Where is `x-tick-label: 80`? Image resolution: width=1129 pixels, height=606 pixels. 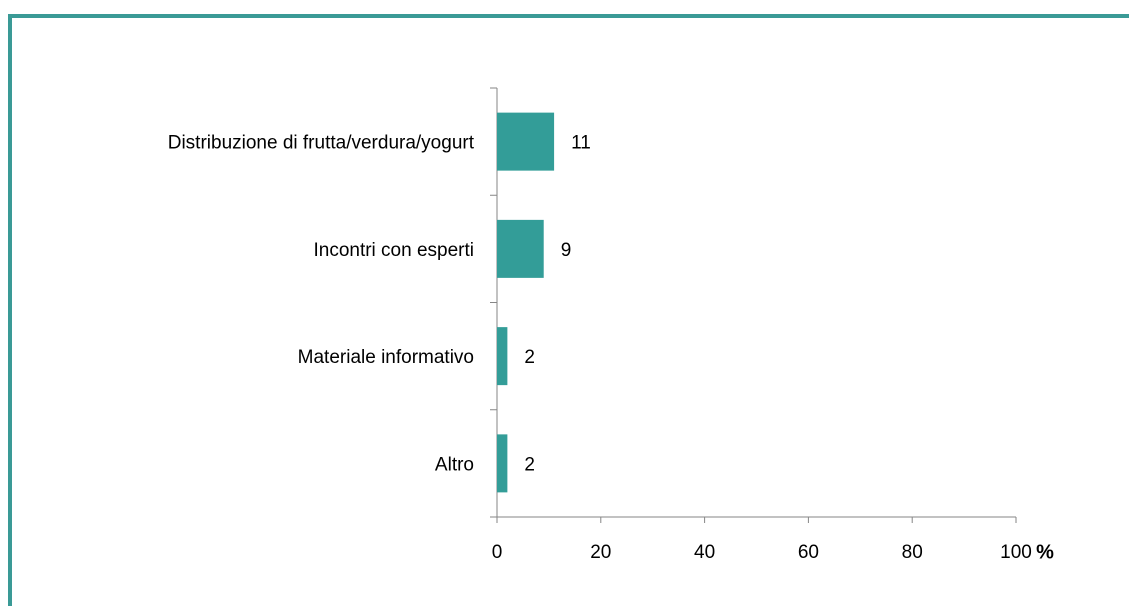
x-tick-label: 80 is located at coordinates (912, 552).